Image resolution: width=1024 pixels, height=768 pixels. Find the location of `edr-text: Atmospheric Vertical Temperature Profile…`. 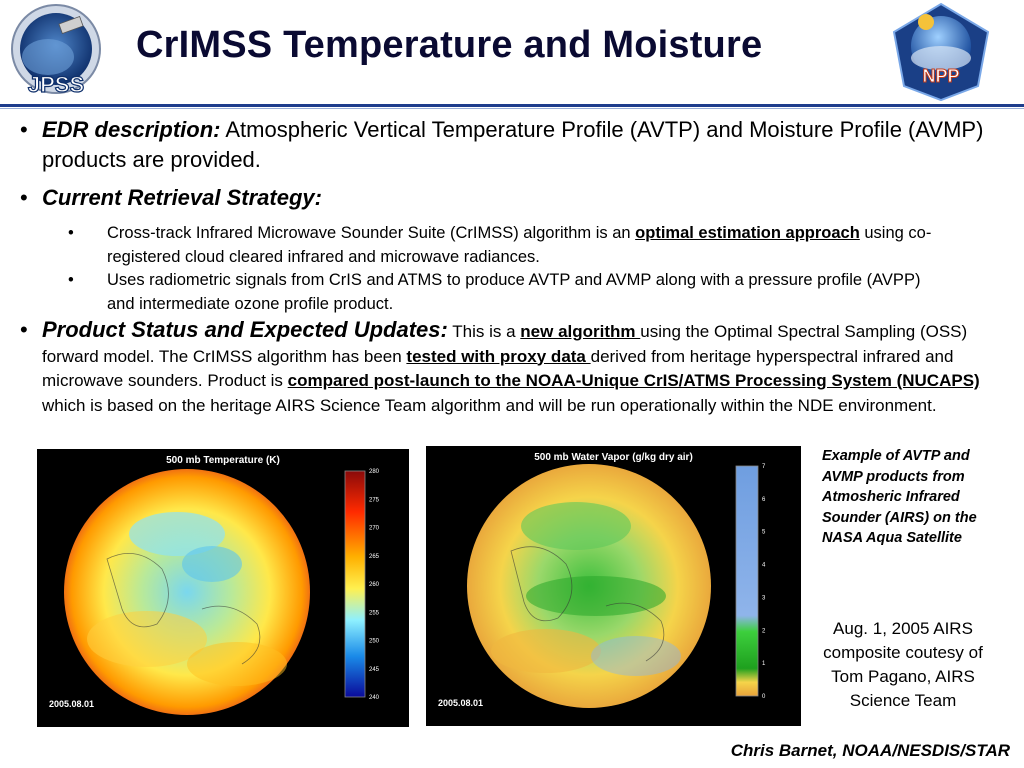

edr-text: Atmospheric Vertical Temperature Profile… is located at coordinates (513, 144).